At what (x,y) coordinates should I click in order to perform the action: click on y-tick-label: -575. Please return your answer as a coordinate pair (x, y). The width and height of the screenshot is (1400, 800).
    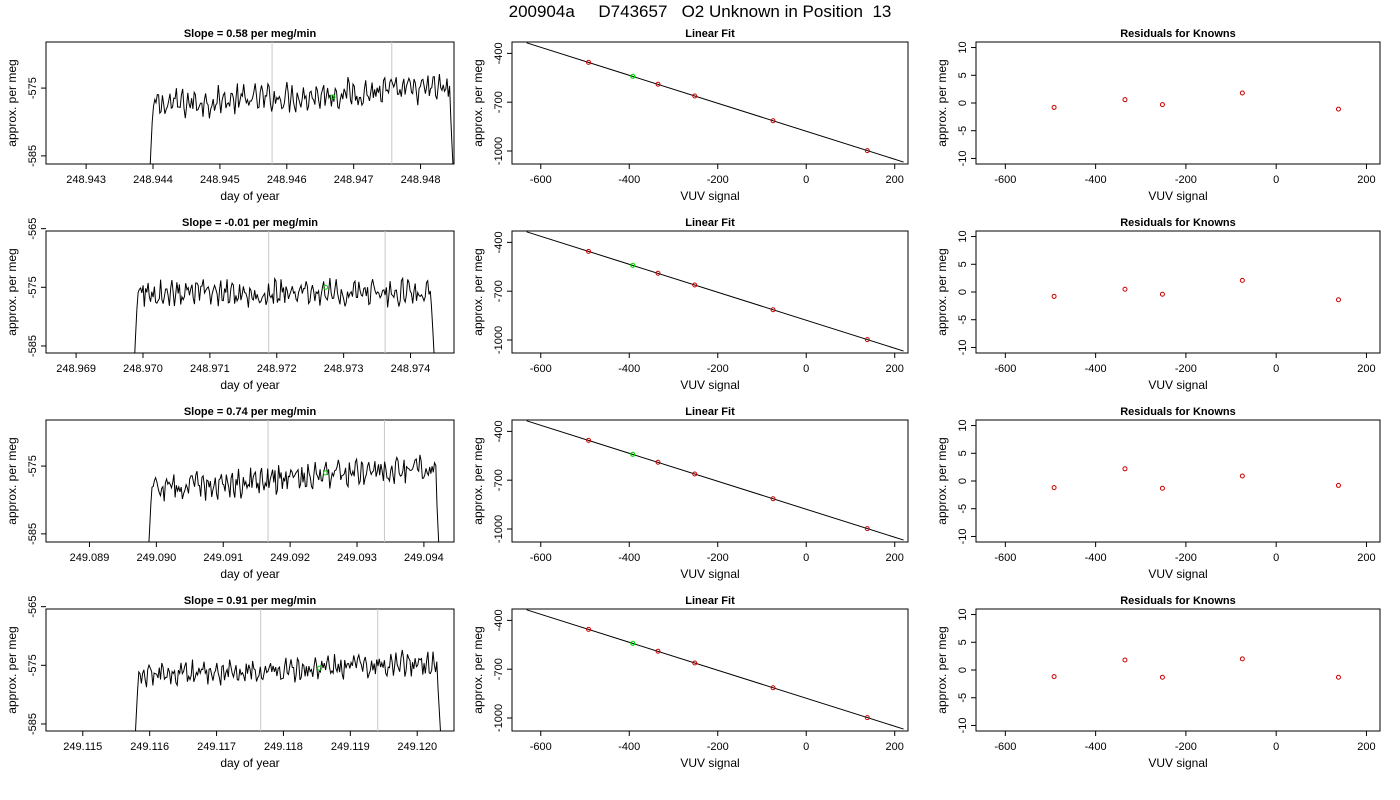
    Looking at the image, I should click on (33, 466).